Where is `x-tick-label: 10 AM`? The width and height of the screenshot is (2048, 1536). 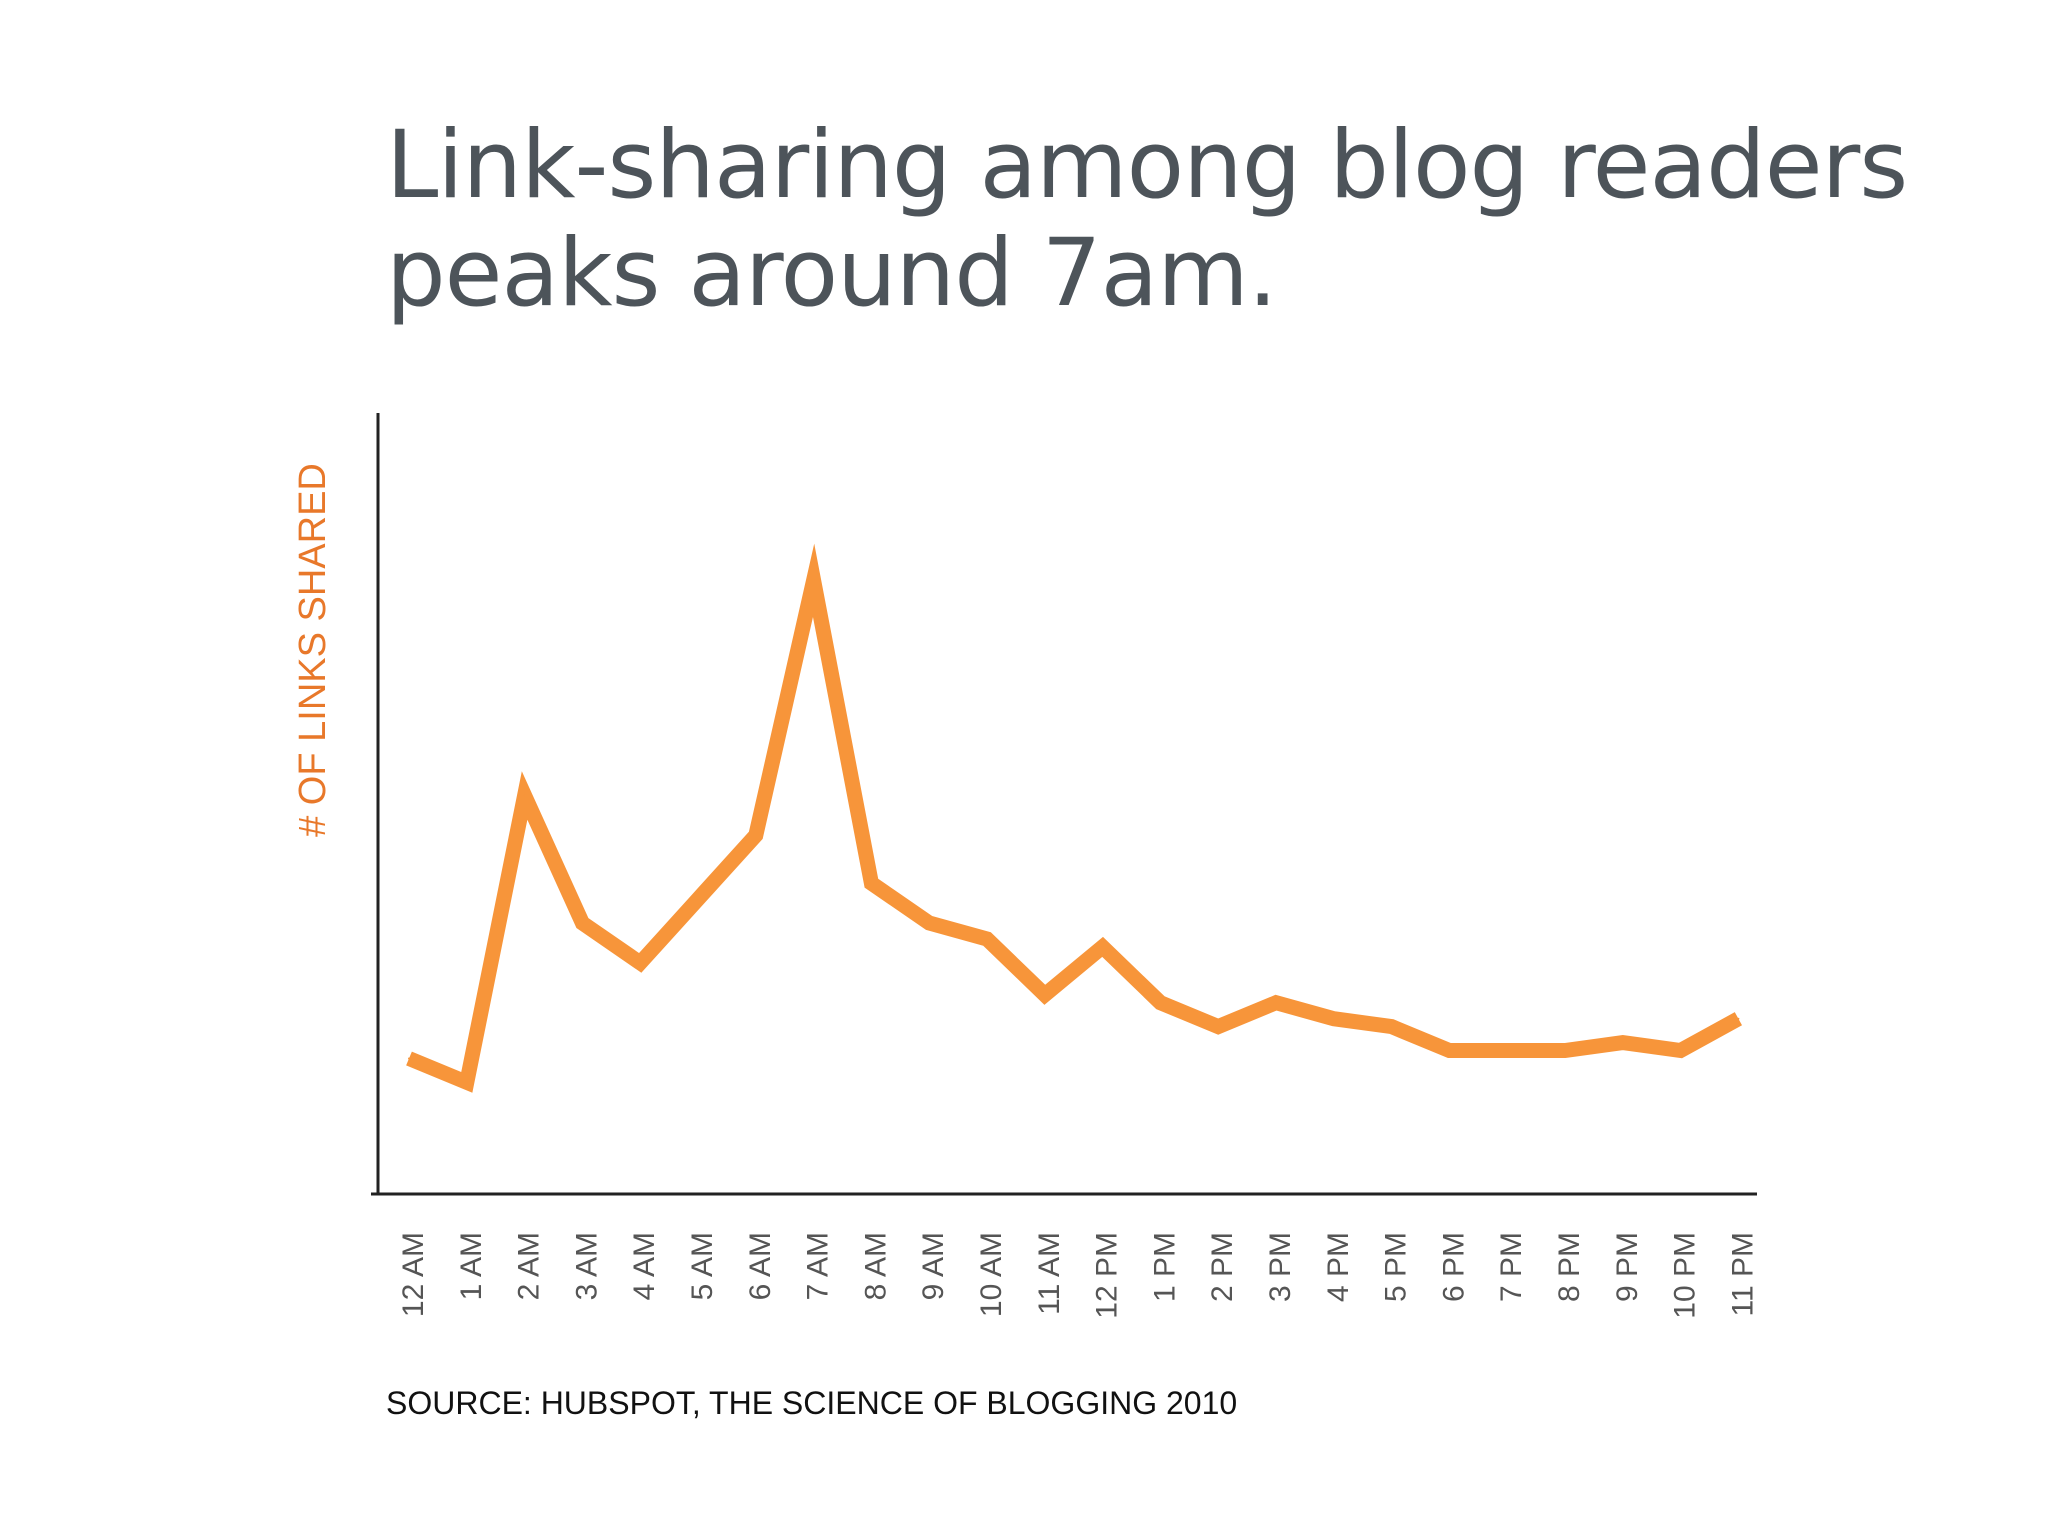
x-tick-label: 10 AM is located at coordinates (991, 1274).